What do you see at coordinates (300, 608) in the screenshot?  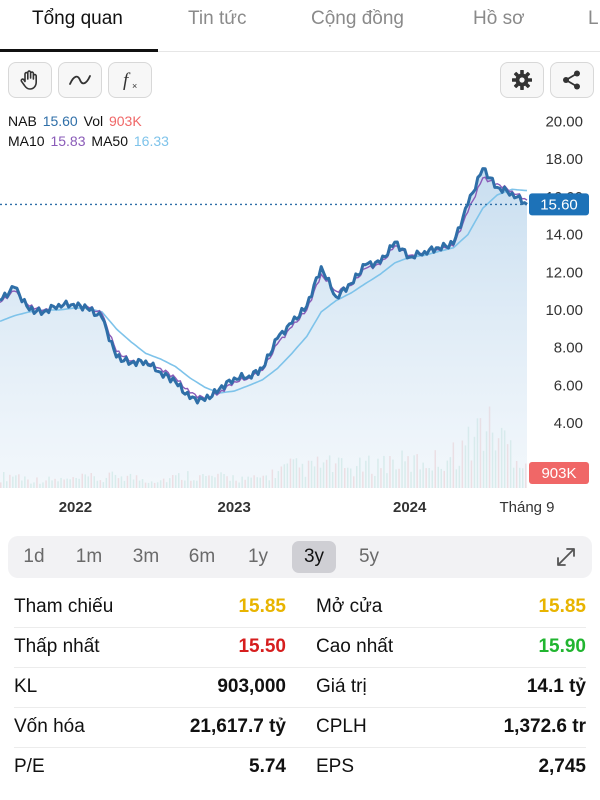 I see `stat-row: Tham chiếu 15.85 Mở cửa 15.85` at bounding box center [300, 608].